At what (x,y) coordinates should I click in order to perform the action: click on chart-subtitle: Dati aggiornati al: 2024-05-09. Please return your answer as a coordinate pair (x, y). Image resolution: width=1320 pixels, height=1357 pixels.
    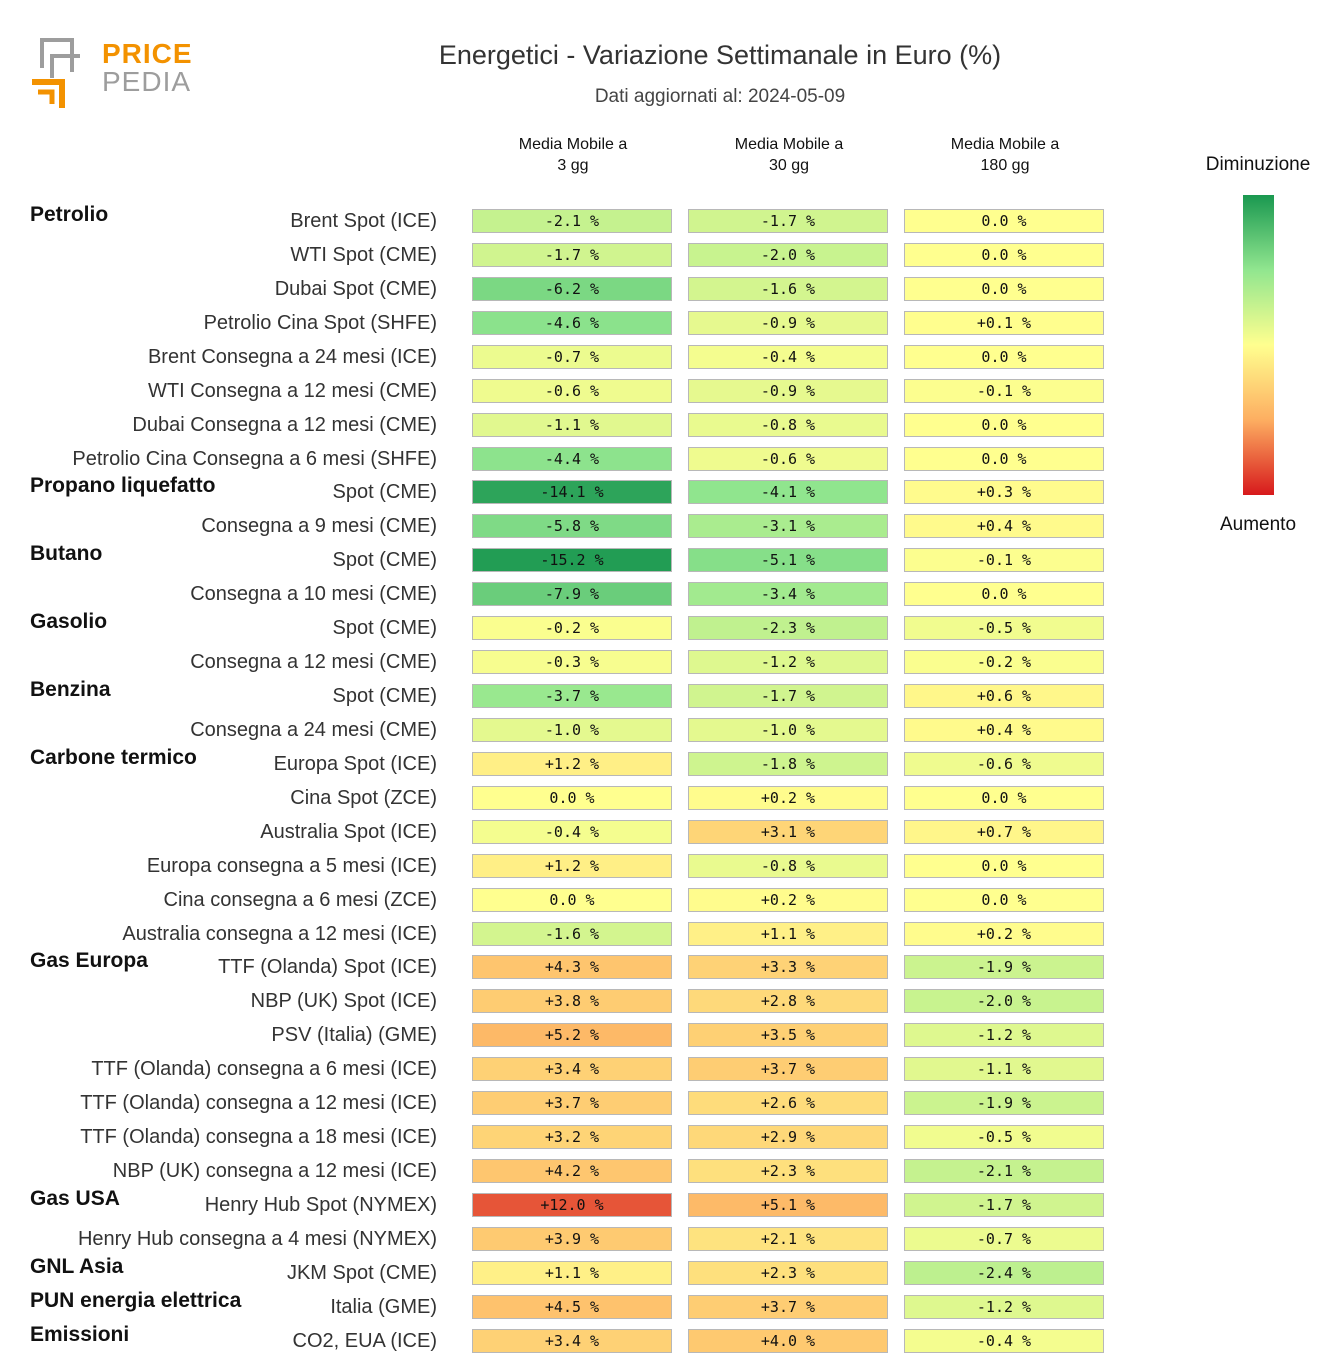
    Looking at the image, I should click on (720, 96).